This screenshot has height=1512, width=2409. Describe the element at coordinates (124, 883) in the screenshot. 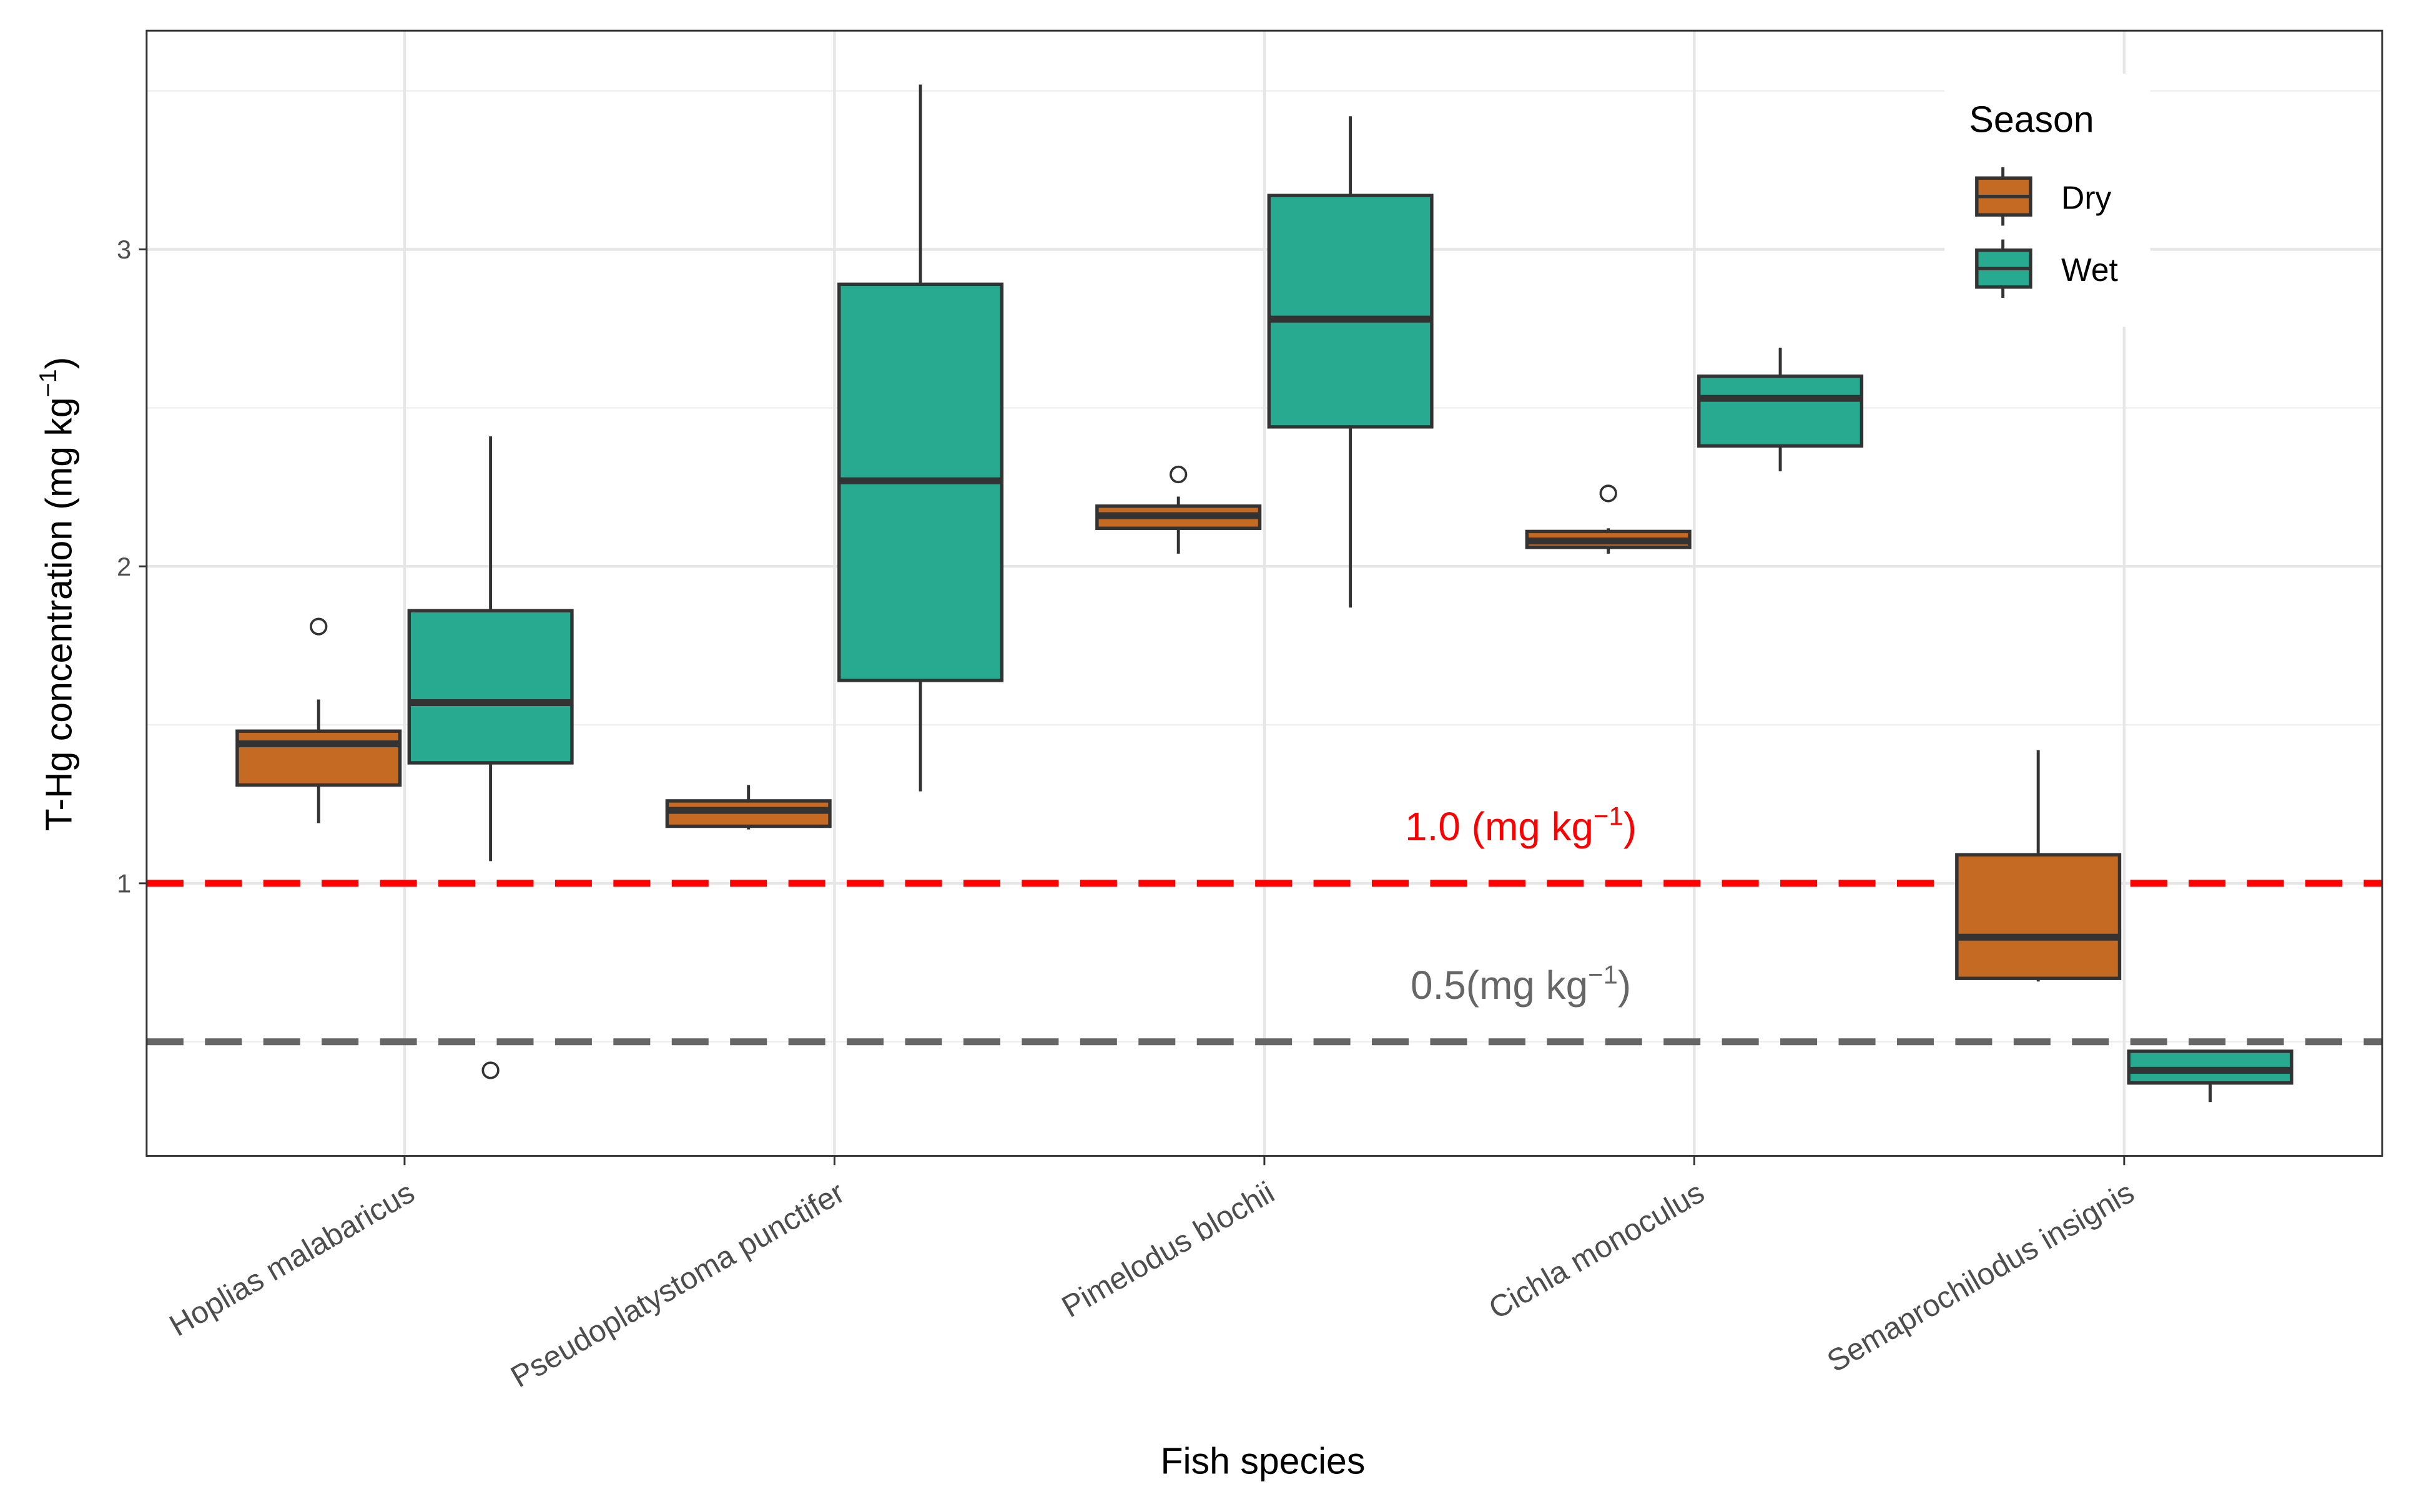

I see `y-tick-label: 1` at that location.